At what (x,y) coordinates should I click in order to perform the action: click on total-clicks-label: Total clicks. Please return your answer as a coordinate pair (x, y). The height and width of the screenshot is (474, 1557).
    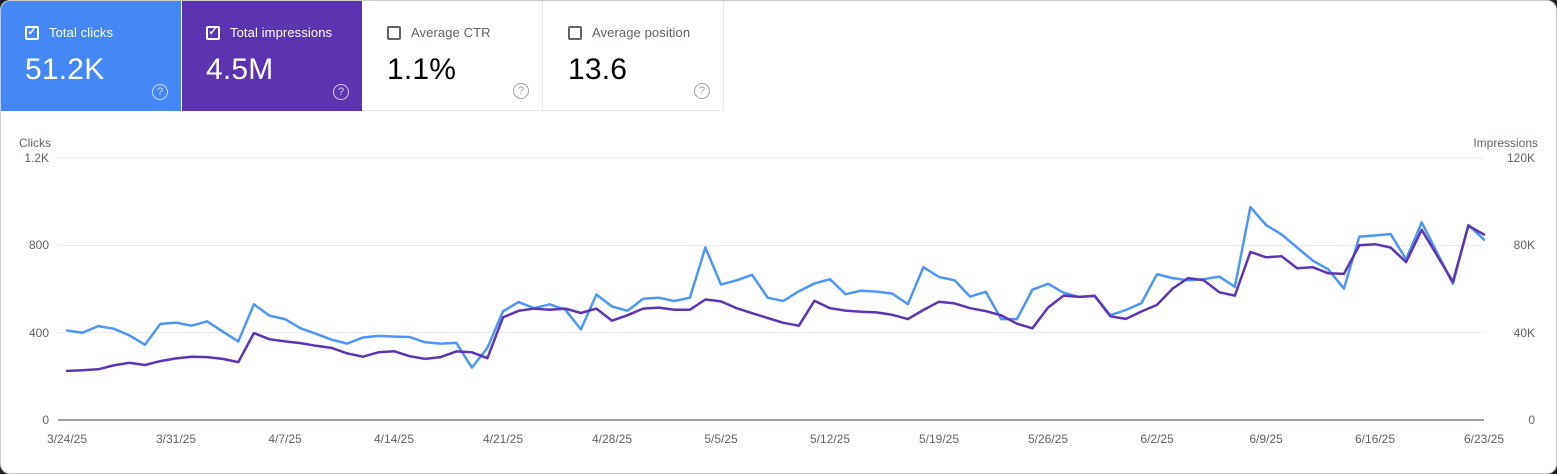
    Looking at the image, I should click on (81, 32).